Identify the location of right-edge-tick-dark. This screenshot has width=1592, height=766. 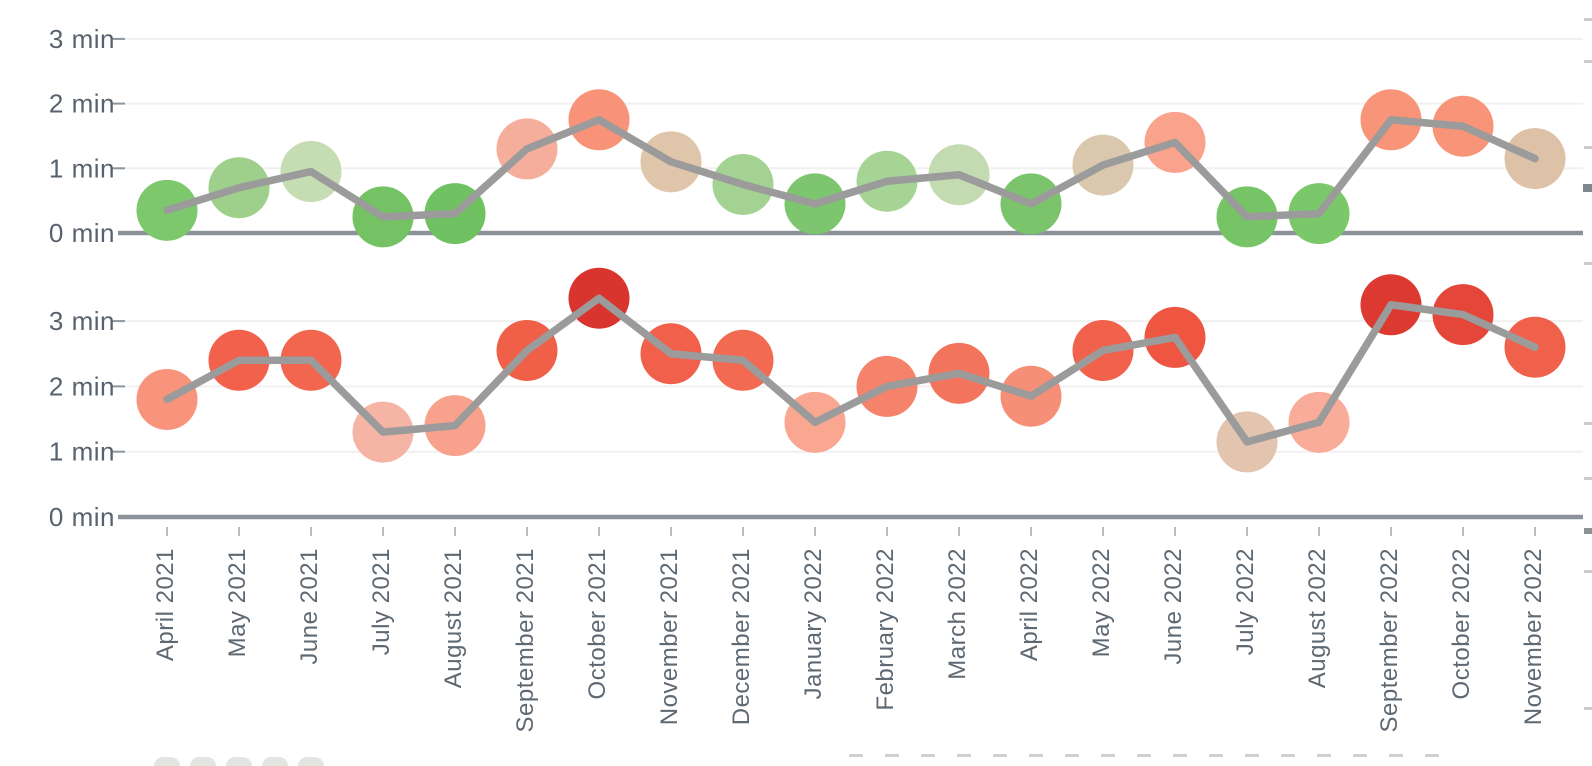
(1588, 531).